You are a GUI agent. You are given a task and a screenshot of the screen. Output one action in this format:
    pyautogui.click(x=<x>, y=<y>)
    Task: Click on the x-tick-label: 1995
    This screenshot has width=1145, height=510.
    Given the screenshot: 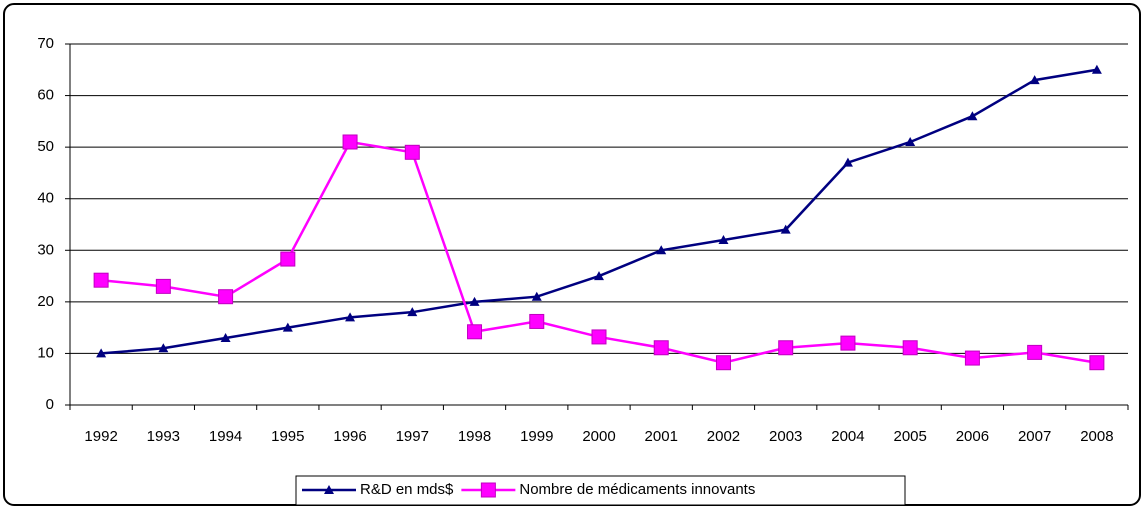 What is the action you would take?
    pyautogui.click(x=287, y=436)
    